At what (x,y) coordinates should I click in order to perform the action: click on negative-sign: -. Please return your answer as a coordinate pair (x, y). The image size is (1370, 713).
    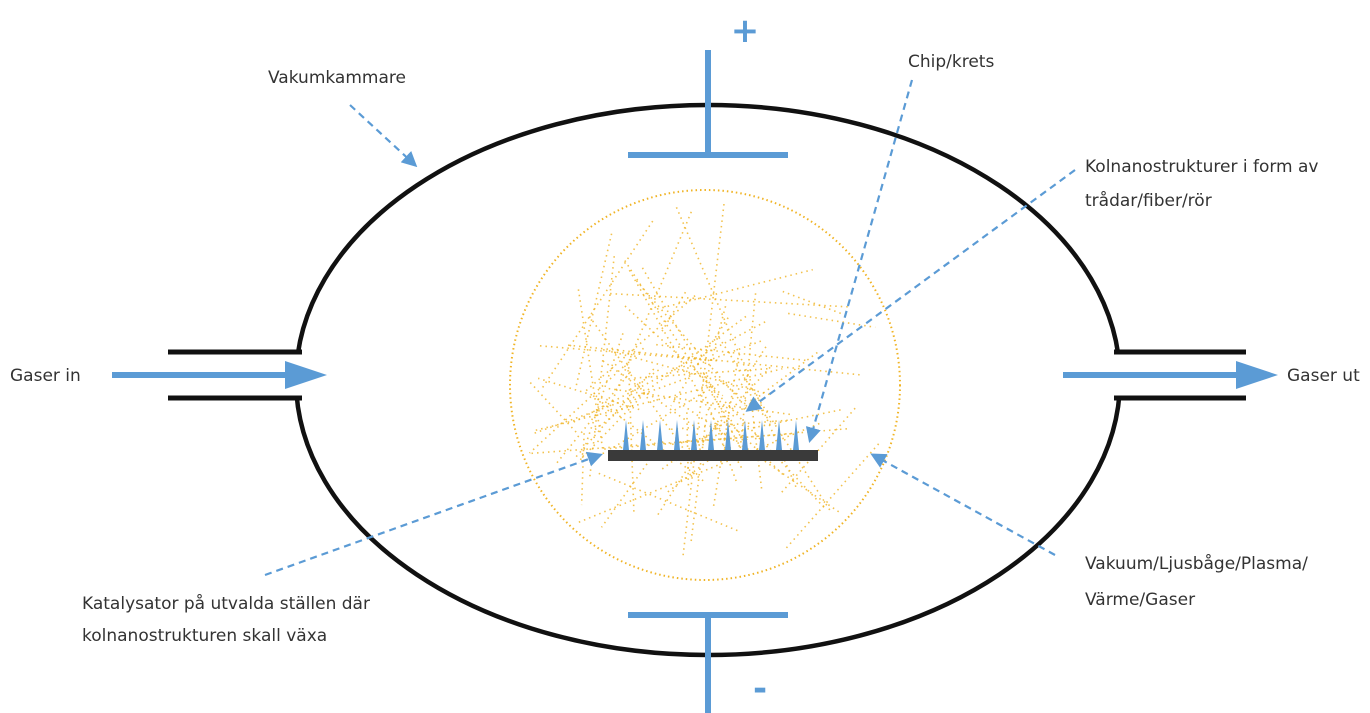
    Looking at the image, I should click on (760, 689).